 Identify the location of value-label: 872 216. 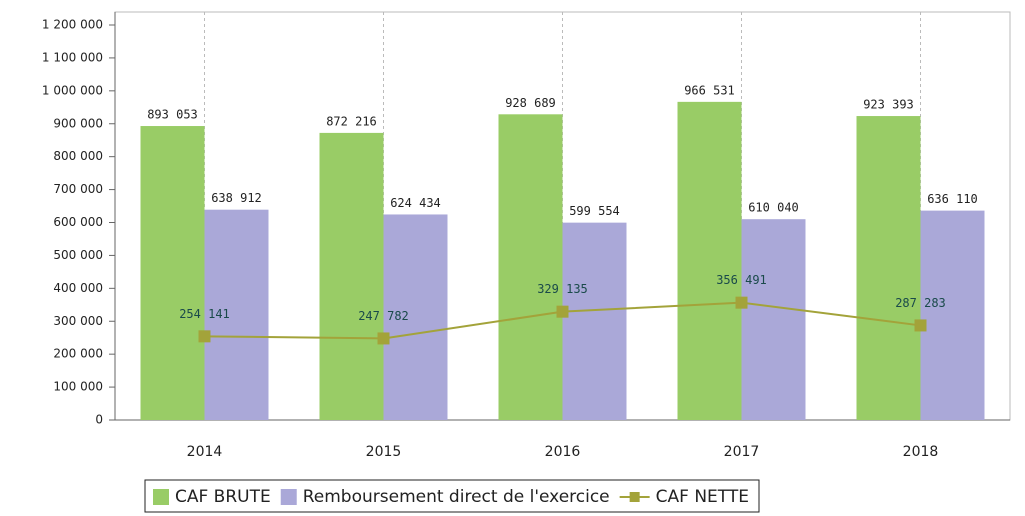
(351, 121).